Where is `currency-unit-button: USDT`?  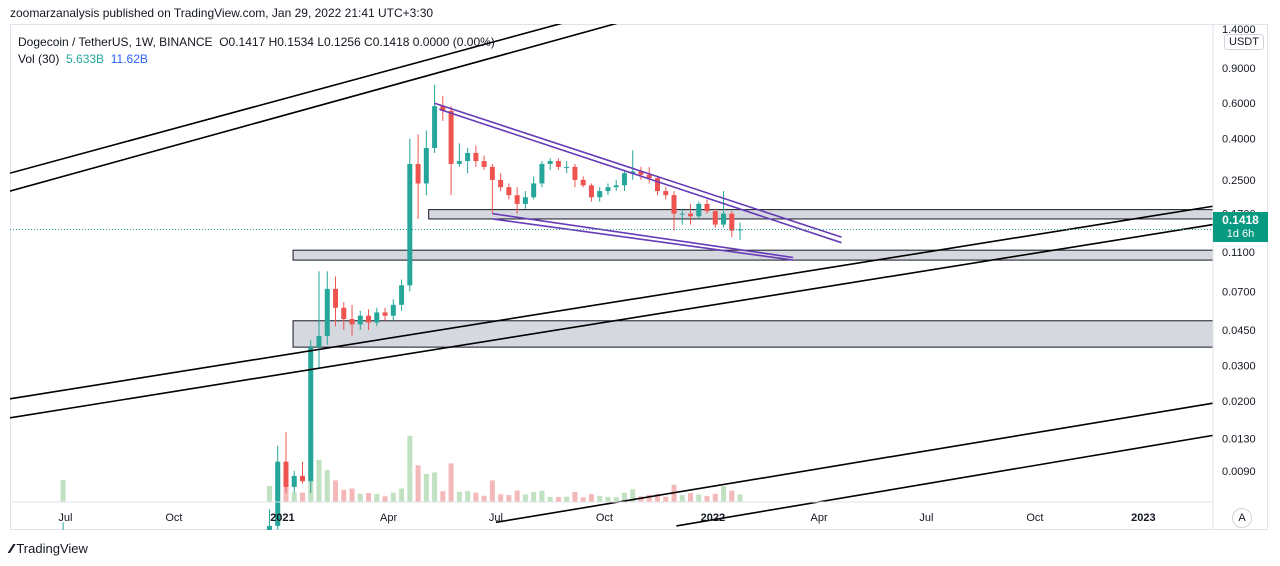
currency-unit-button: USDT is located at coordinates (1244, 42).